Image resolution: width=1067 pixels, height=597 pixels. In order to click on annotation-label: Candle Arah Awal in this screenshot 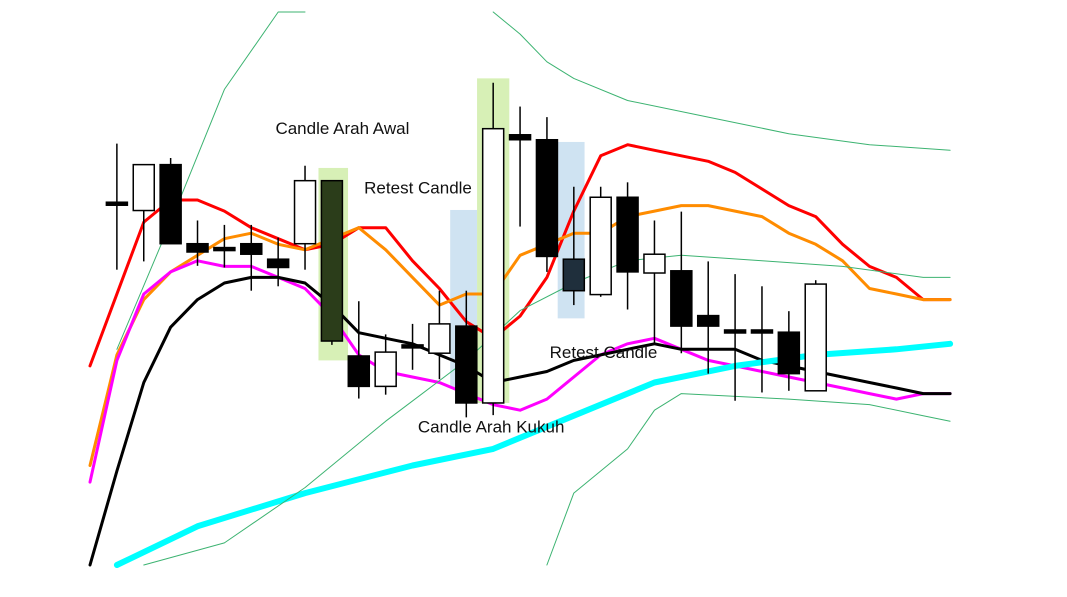, I will do `click(342, 128)`.